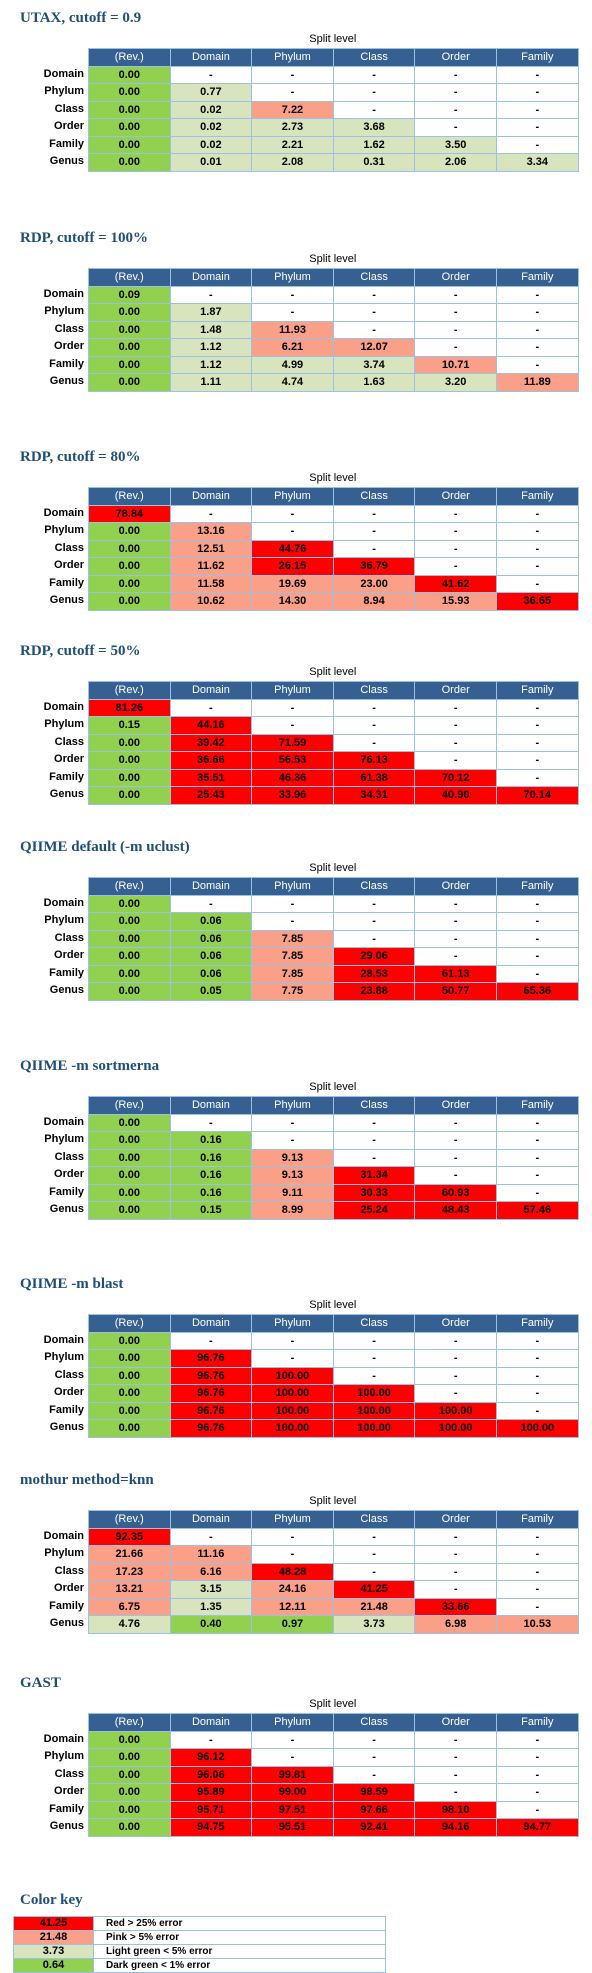 The image size is (592, 1973). What do you see at coordinates (292, 1192) in the screenshot?
I see `table-cell: 9.11` at bounding box center [292, 1192].